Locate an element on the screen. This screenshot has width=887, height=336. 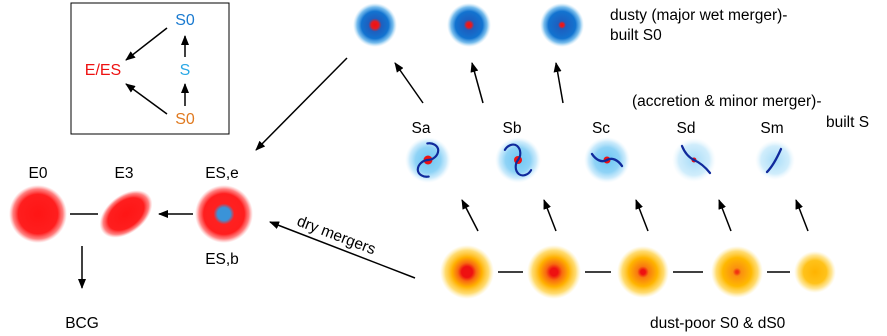
arrow-sb-to-dusty-s0 is located at coordinates (477, 83).